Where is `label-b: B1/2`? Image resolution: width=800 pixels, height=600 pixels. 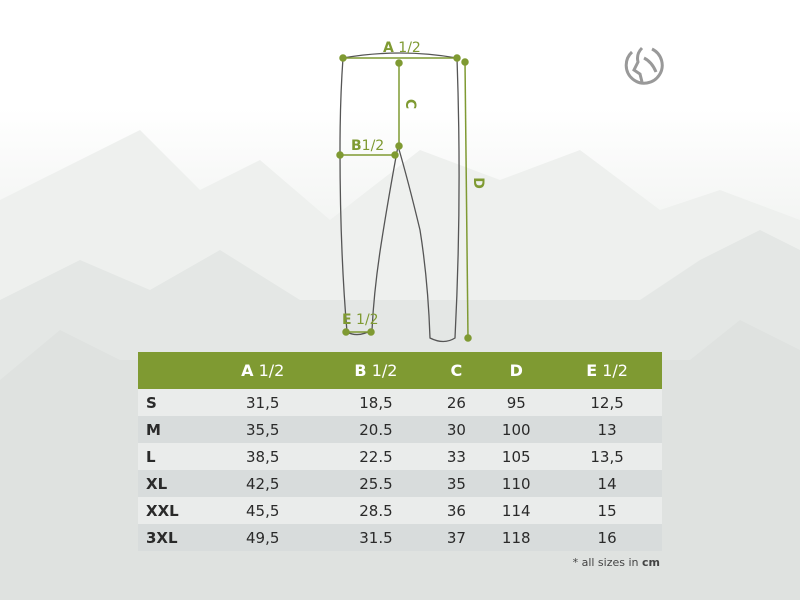 label-b: B1/2 is located at coordinates (368, 146).